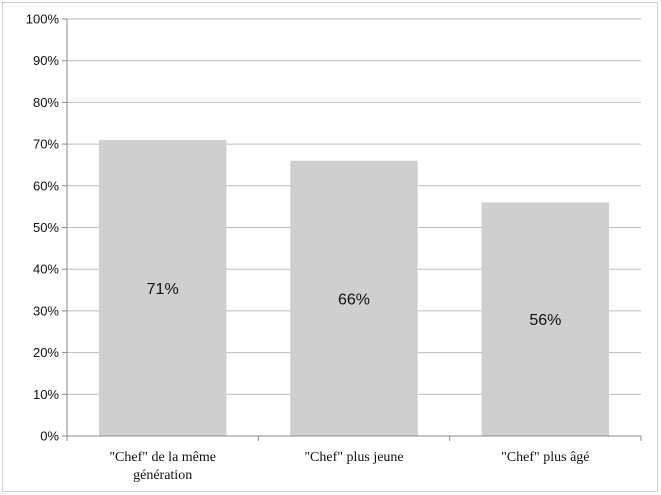  What do you see at coordinates (46, 269) in the screenshot?
I see `y-tick-label: 40%` at bounding box center [46, 269].